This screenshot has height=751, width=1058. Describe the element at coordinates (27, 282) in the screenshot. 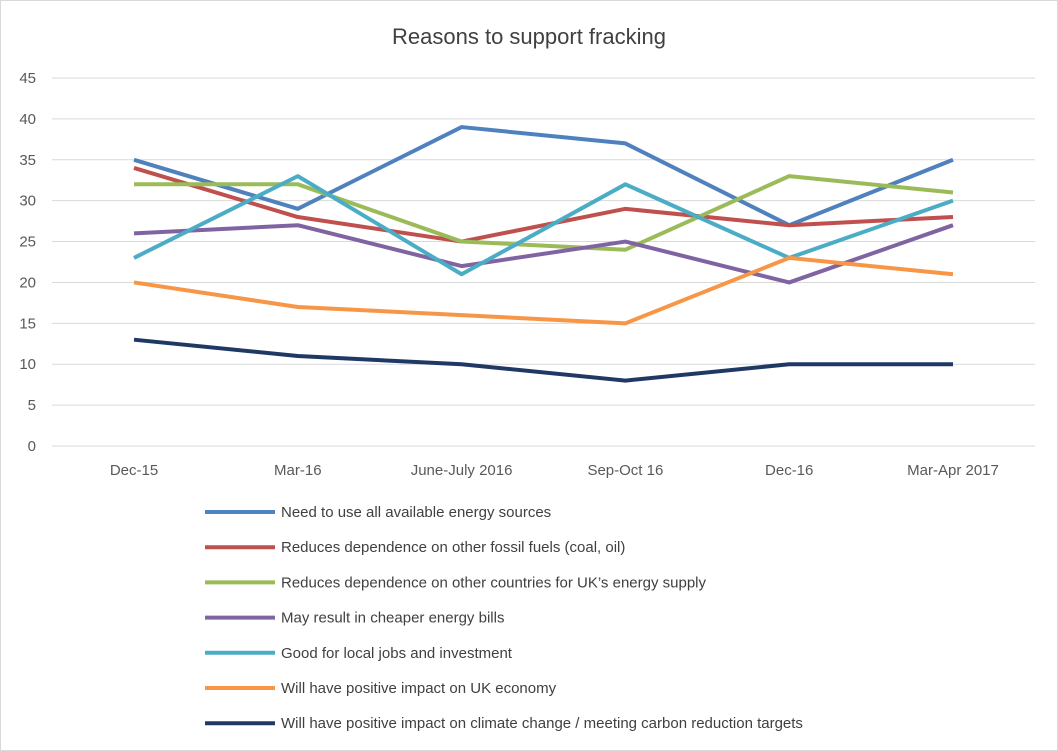

I see `y-tick-label: 20` at that location.